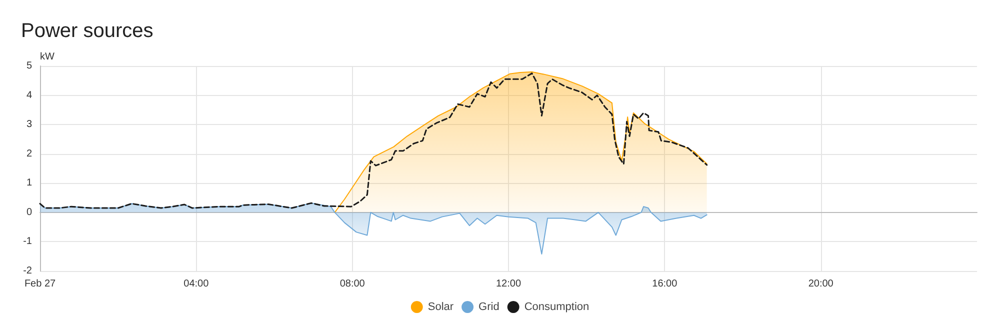 Image resolution: width=1000 pixels, height=334 pixels. What do you see at coordinates (557, 307) in the screenshot?
I see `legend-label: Consumption` at bounding box center [557, 307].